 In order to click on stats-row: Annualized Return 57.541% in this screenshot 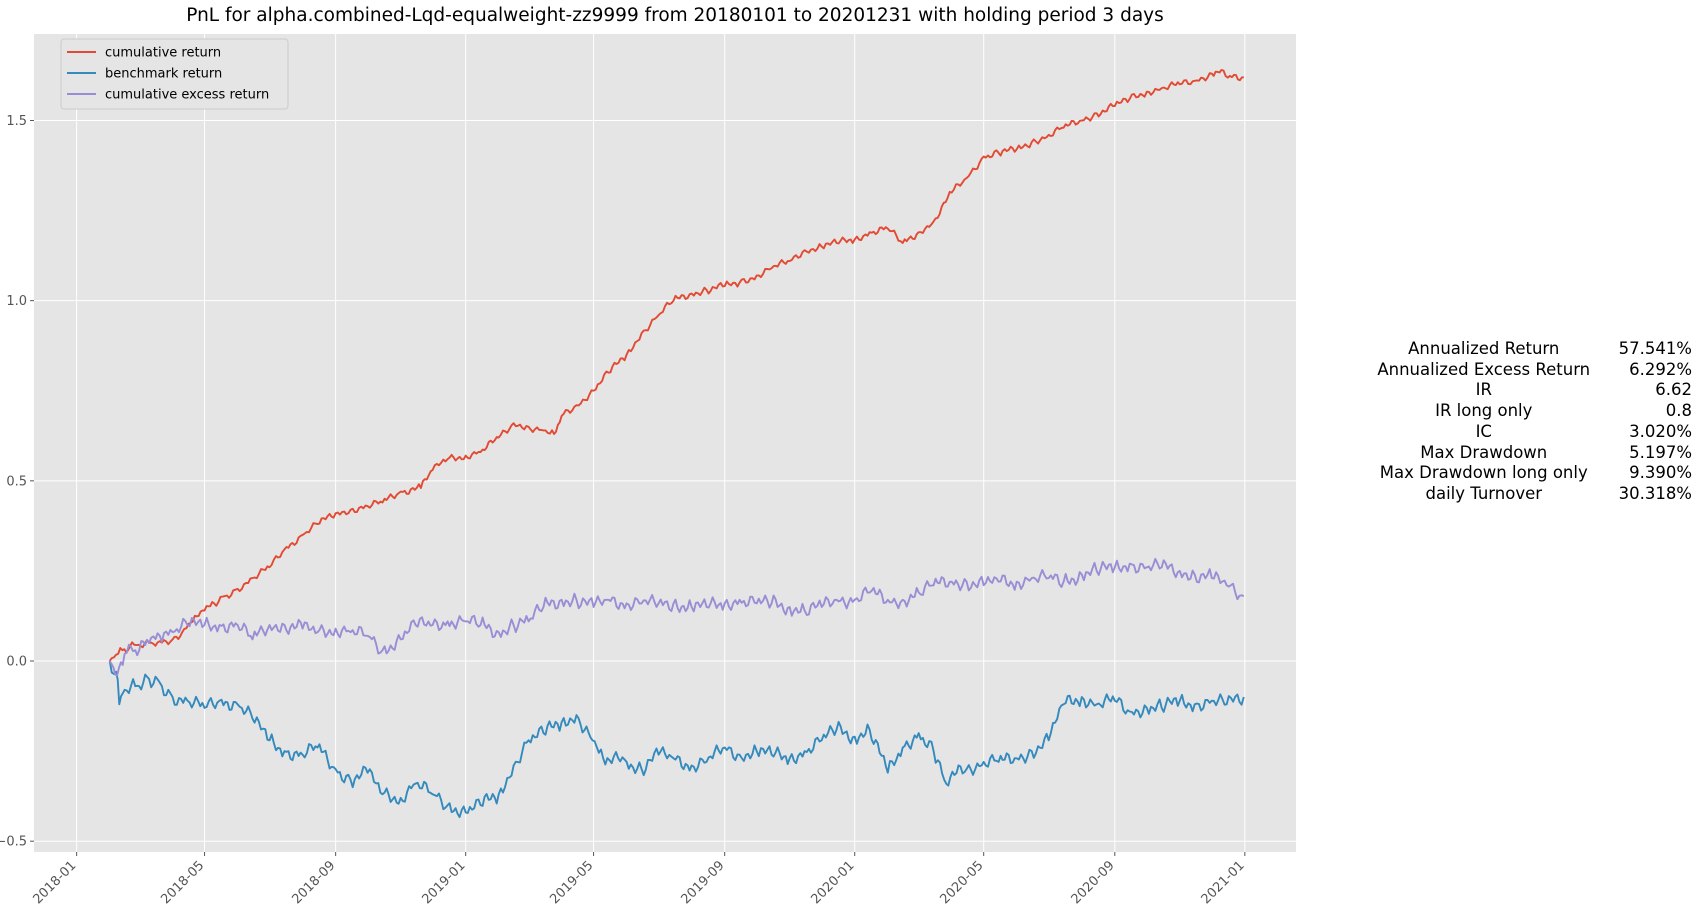, I will do `click(1531, 349)`.